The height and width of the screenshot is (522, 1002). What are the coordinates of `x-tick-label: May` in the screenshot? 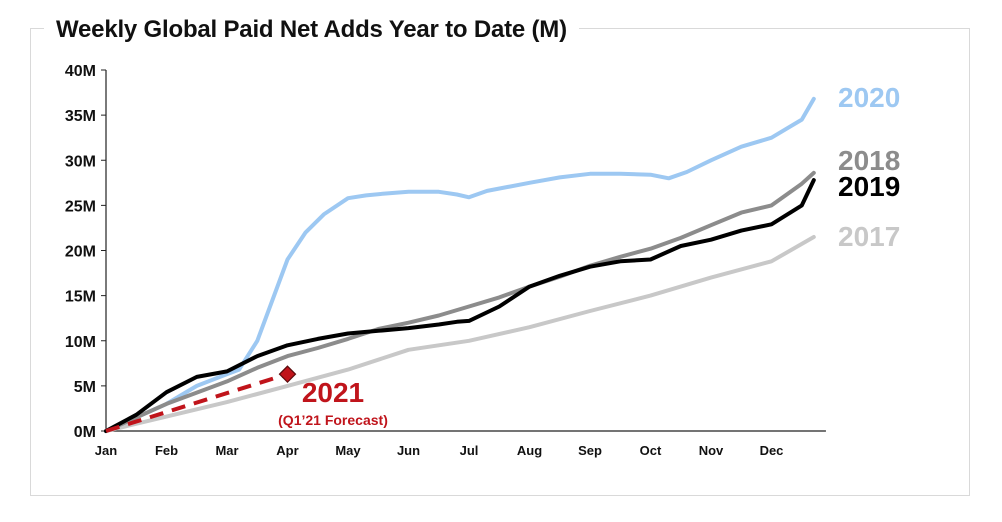 It's located at (348, 450).